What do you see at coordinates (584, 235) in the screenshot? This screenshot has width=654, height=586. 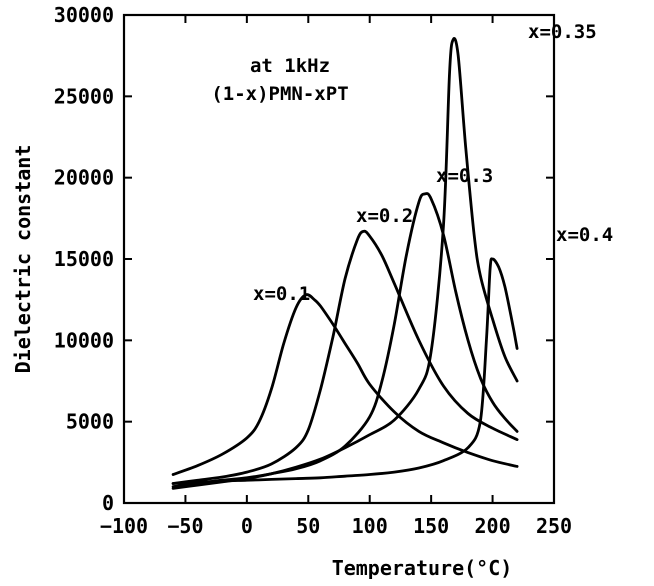 I see `series-label-x-0-4: x=0.4` at bounding box center [584, 235].